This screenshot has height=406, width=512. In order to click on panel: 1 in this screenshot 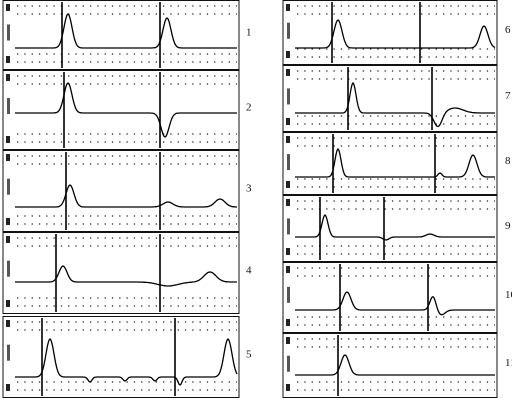, I will do `click(127, 35)`.